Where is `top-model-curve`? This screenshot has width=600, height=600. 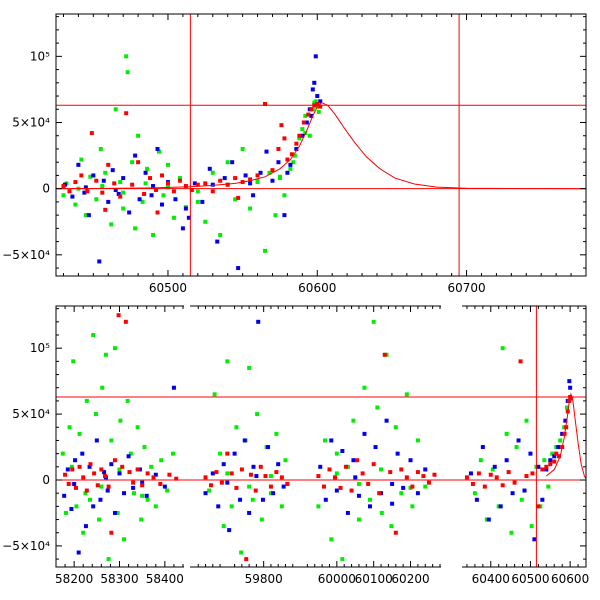
top-model-curve is located at coordinates (321, 146).